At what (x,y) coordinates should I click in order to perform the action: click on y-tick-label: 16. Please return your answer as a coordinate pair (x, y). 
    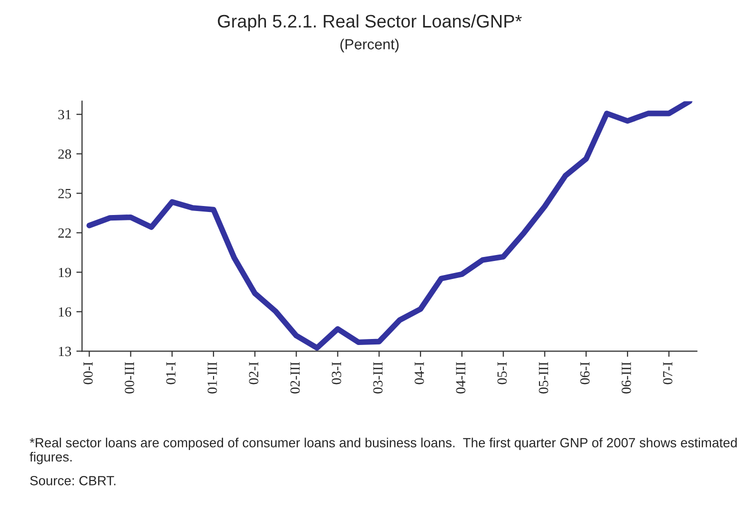
    Looking at the image, I should click on (65, 312).